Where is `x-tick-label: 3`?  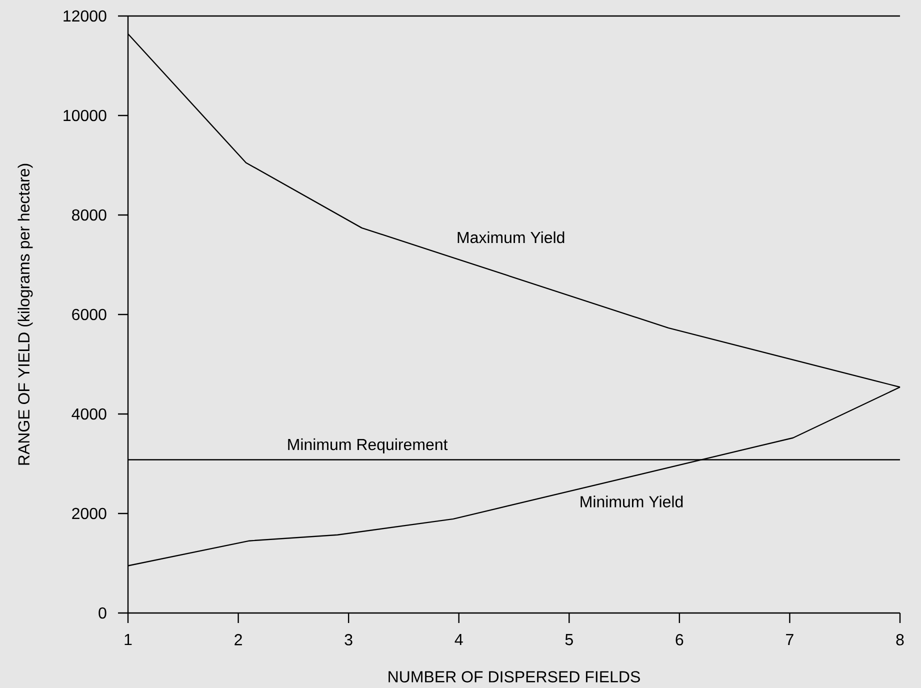
x-tick-label: 3 is located at coordinates (348, 640).